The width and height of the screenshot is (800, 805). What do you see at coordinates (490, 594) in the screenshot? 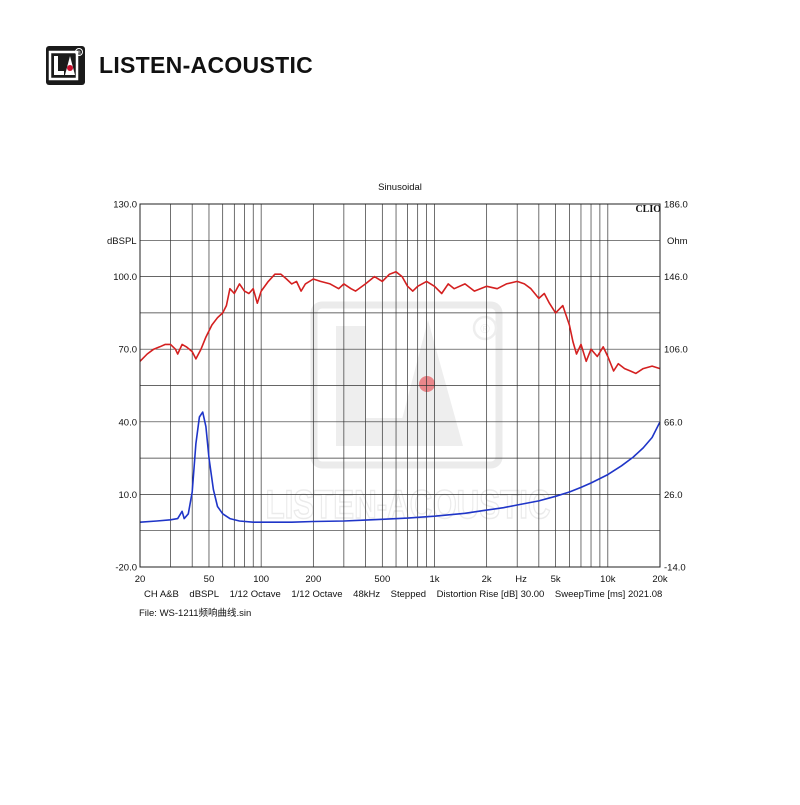
I see `footer-distortion: Distortion Rise [dB] 30.00` at bounding box center [490, 594].